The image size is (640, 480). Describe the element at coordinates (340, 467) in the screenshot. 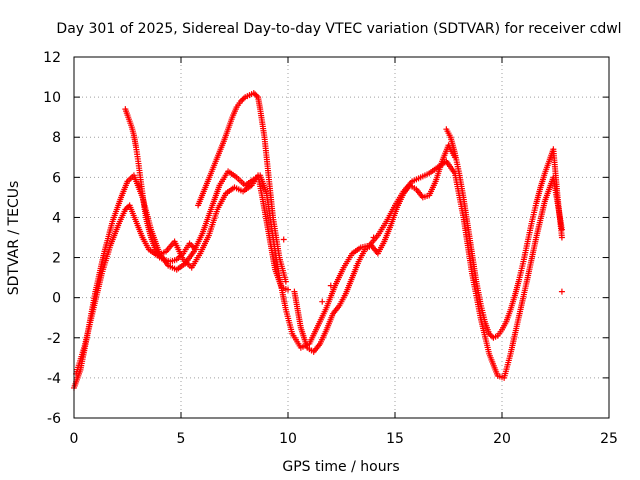

I see `x-axis-label: GPS time / hours` at that location.